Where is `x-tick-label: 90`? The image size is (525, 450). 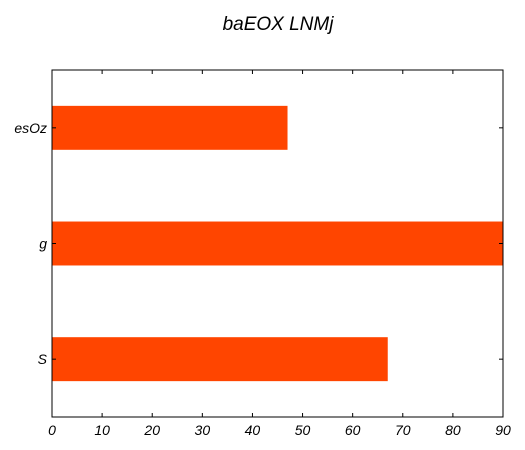 x-tick-label: 90 is located at coordinates (503, 430).